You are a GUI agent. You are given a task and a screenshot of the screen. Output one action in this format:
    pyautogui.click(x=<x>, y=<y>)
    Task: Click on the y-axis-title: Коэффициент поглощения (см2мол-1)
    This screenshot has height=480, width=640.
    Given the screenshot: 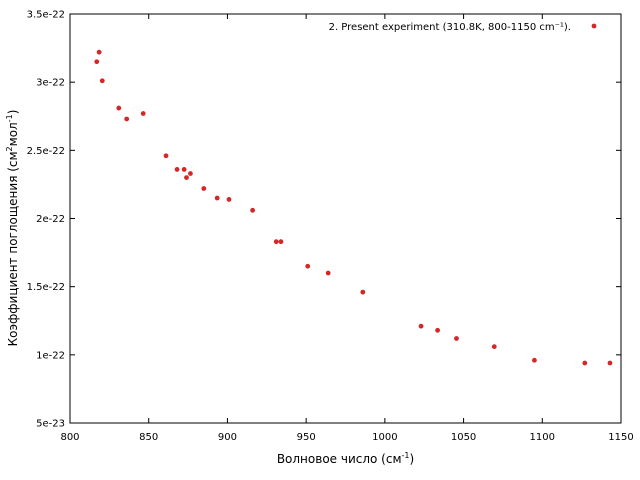 What is the action you would take?
    pyautogui.click(x=12, y=228)
    